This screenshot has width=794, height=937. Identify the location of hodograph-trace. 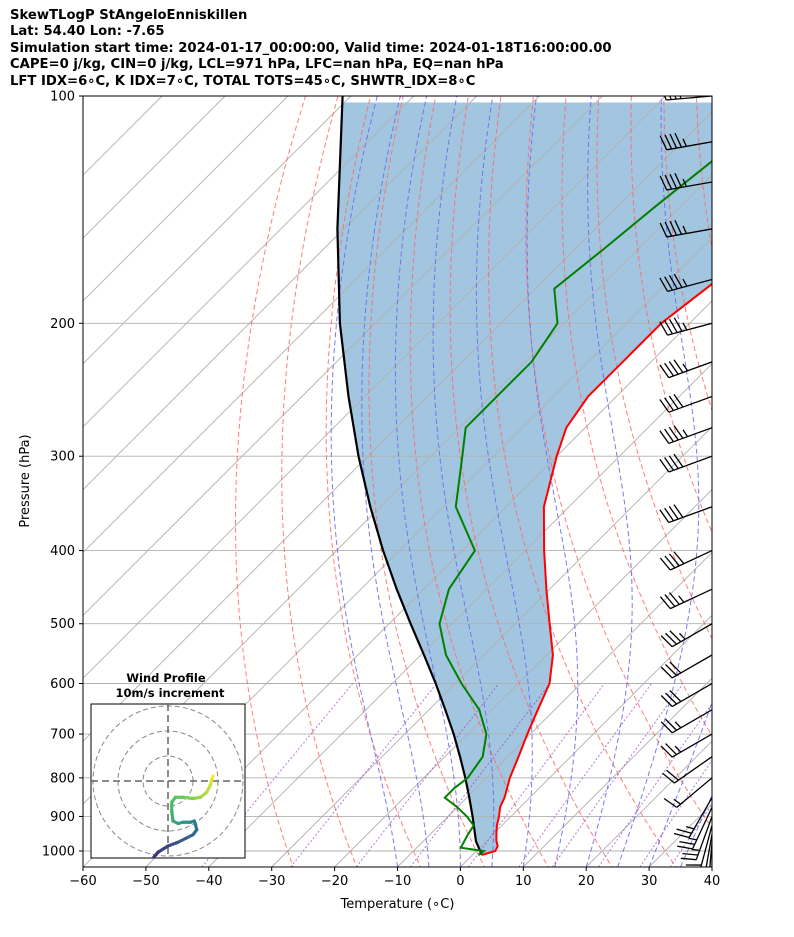
(183, 816).